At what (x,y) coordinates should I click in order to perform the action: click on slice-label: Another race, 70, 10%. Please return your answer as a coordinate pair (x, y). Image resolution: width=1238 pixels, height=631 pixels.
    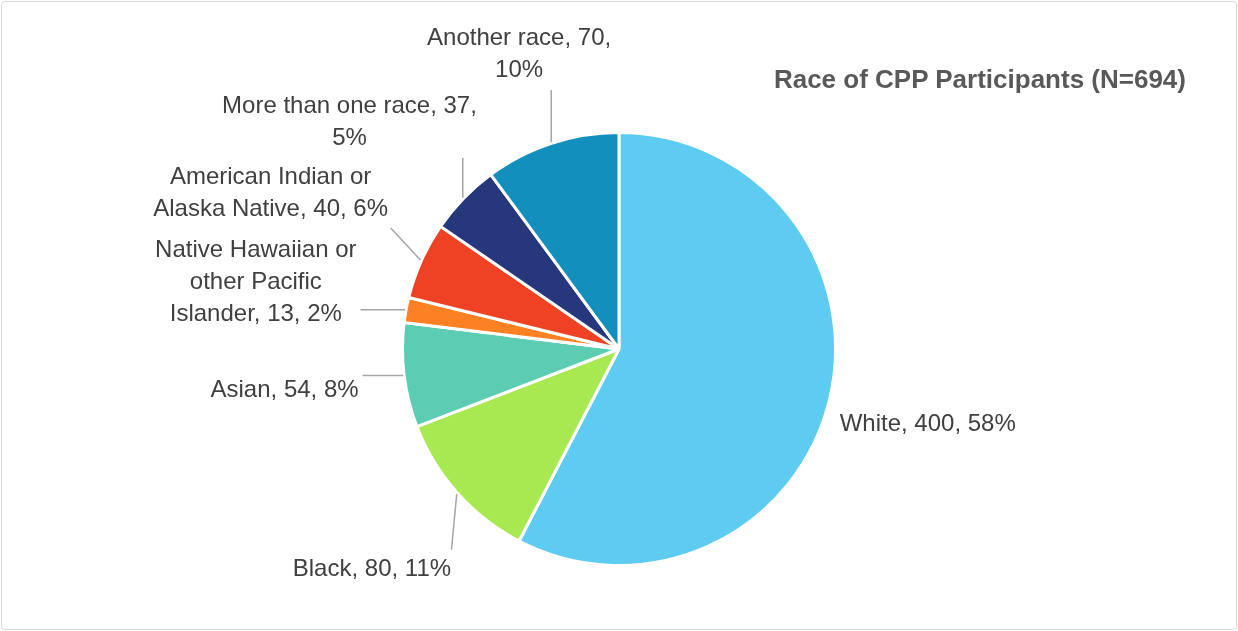
    Looking at the image, I should click on (519, 52).